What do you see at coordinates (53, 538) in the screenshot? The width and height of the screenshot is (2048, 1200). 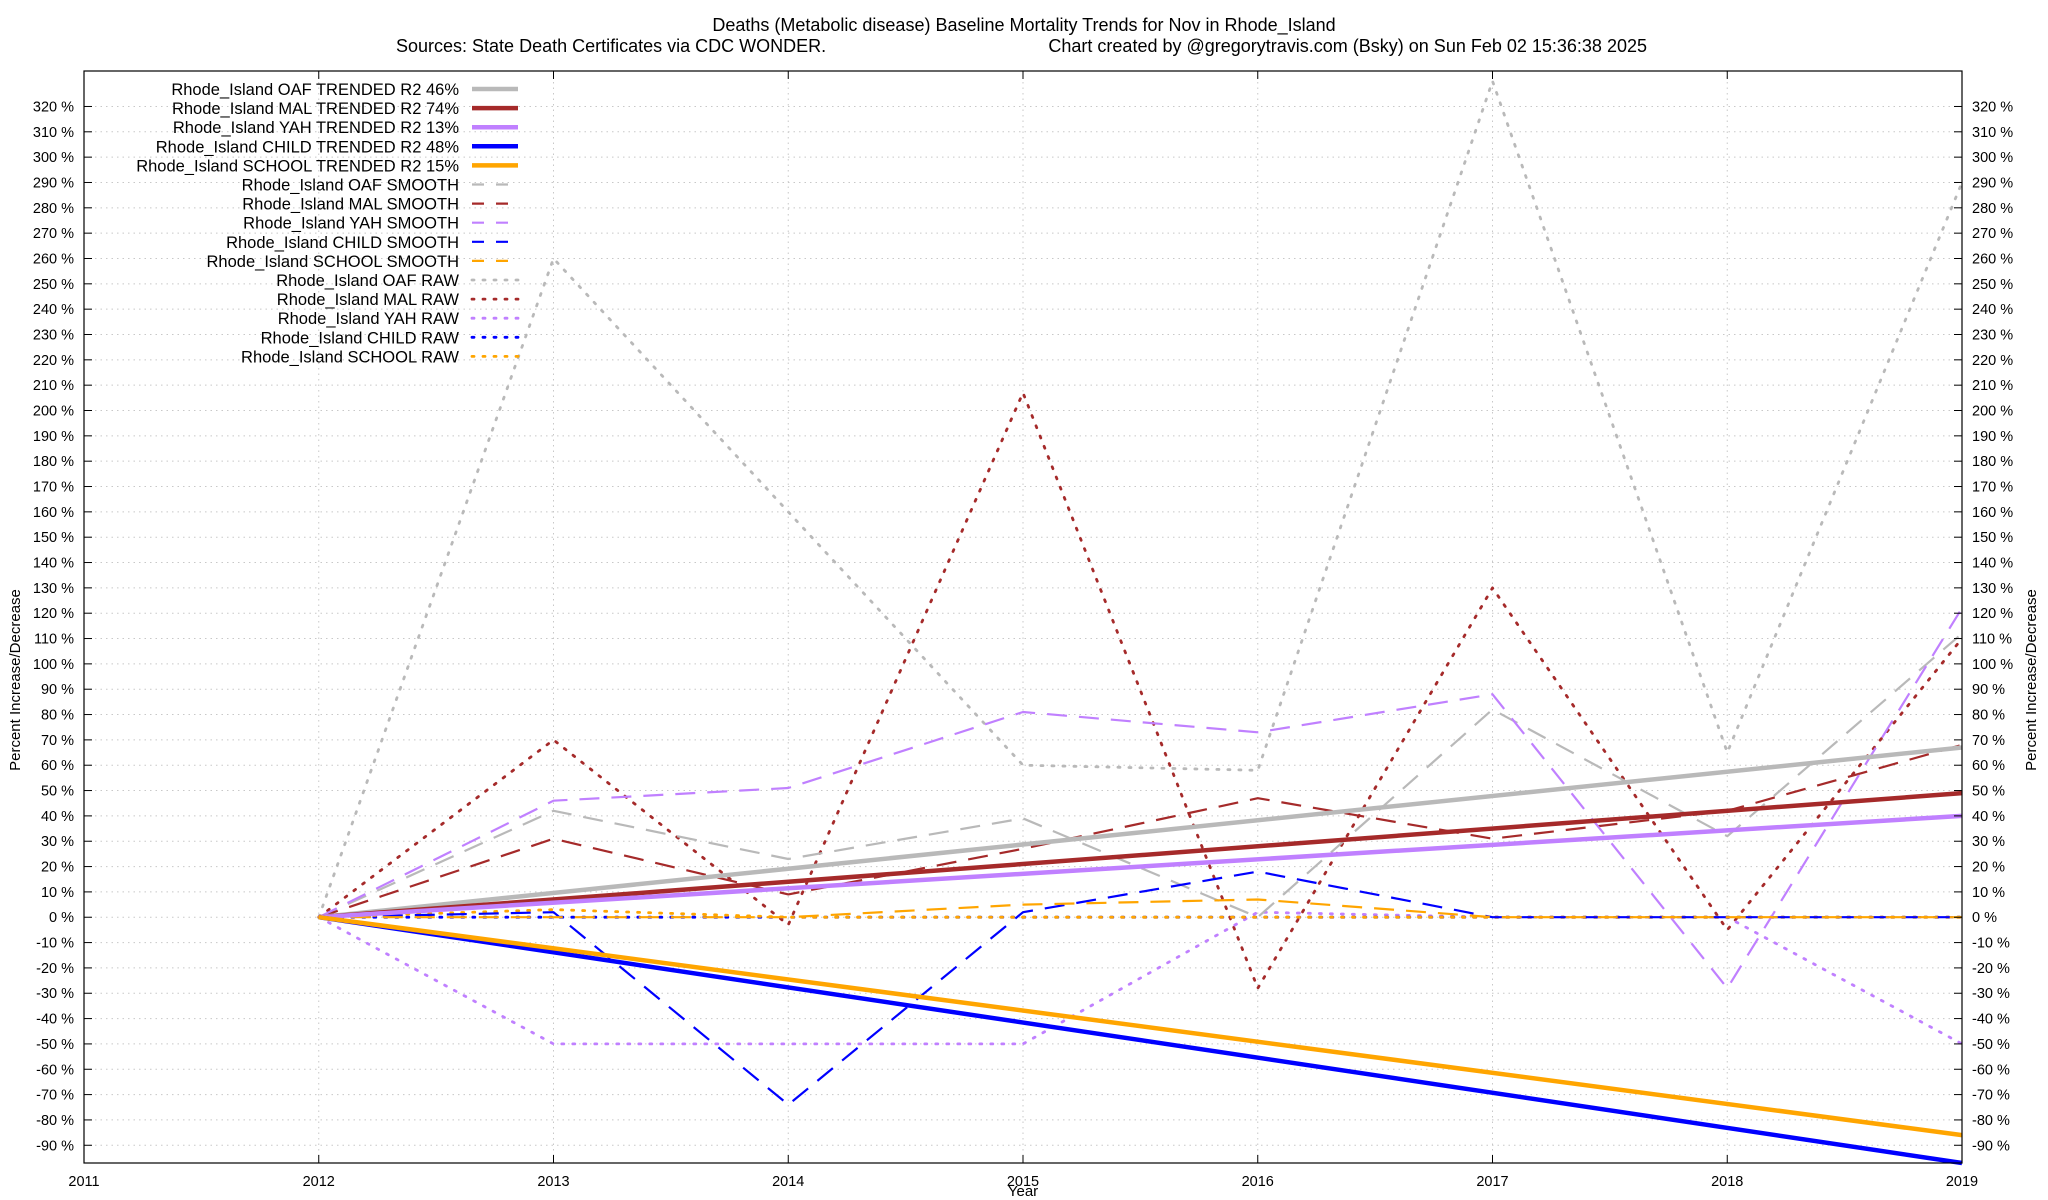 I see `y-tick-label: 150 %` at bounding box center [53, 538].